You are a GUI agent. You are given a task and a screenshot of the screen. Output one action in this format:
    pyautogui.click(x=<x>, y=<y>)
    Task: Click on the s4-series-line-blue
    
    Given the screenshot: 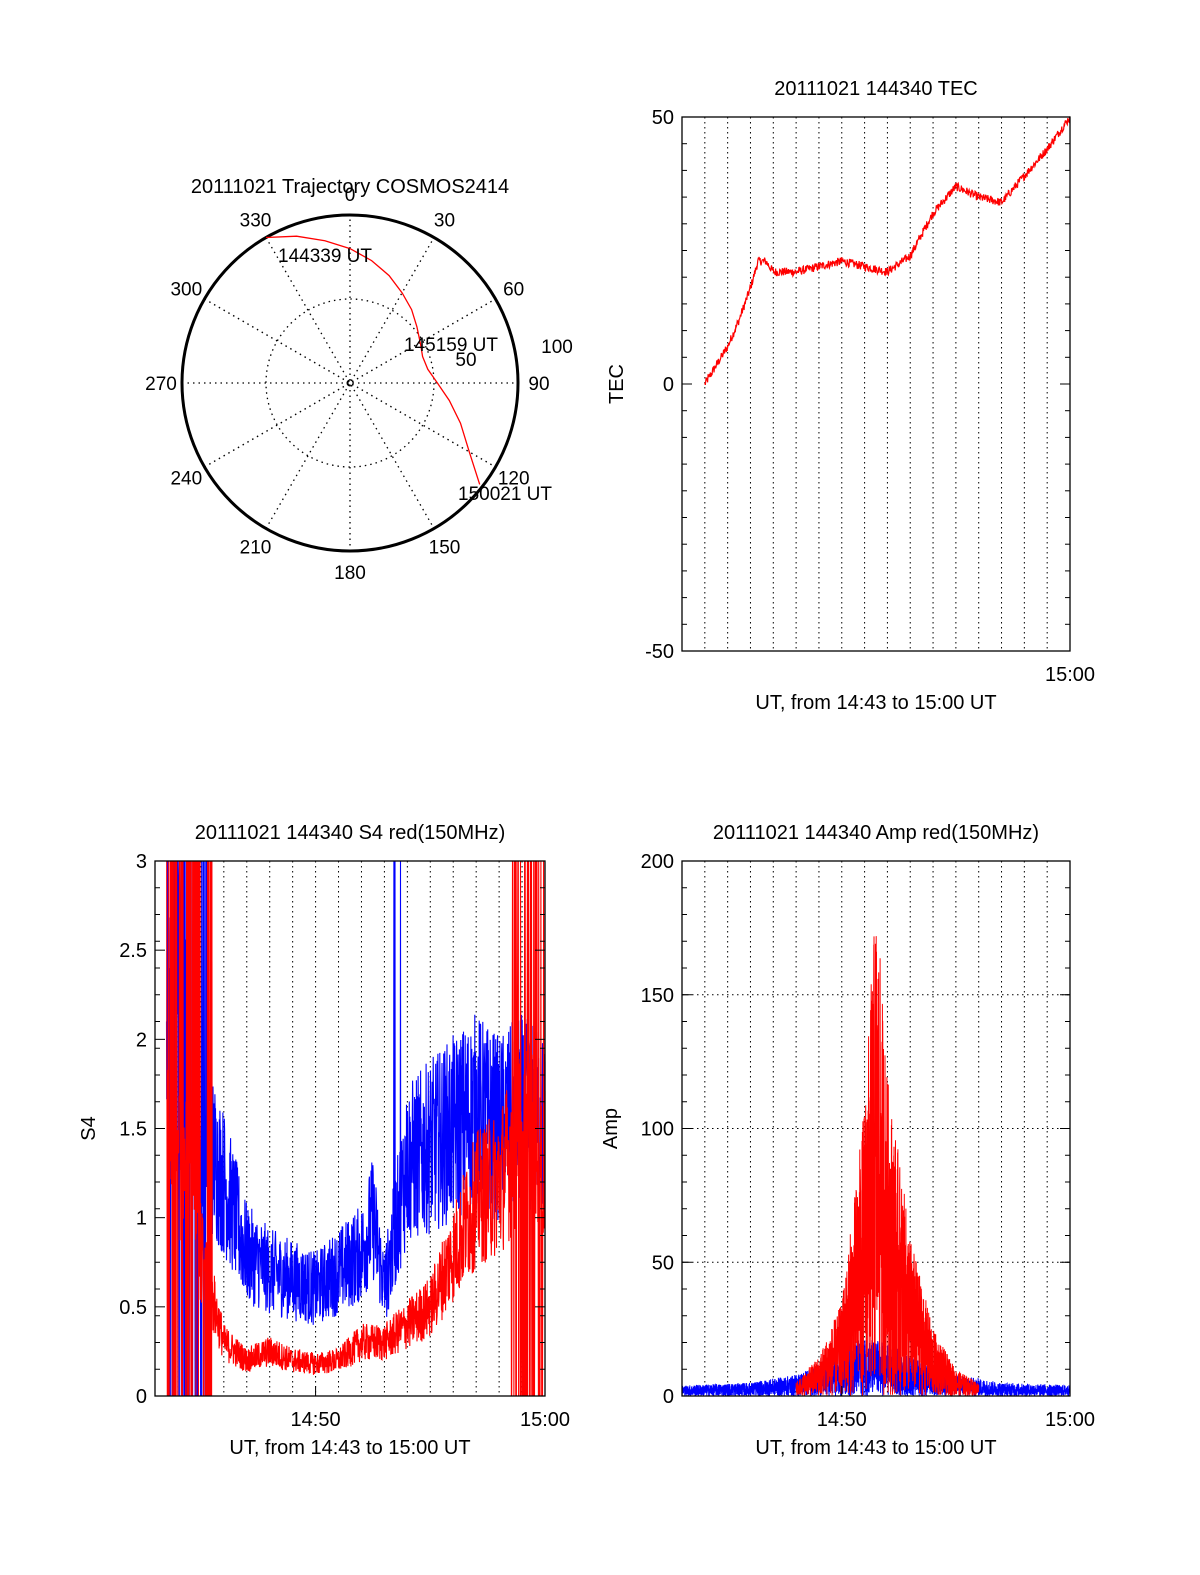 What is the action you would take?
    pyautogui.click(x=355, y=1128)
    